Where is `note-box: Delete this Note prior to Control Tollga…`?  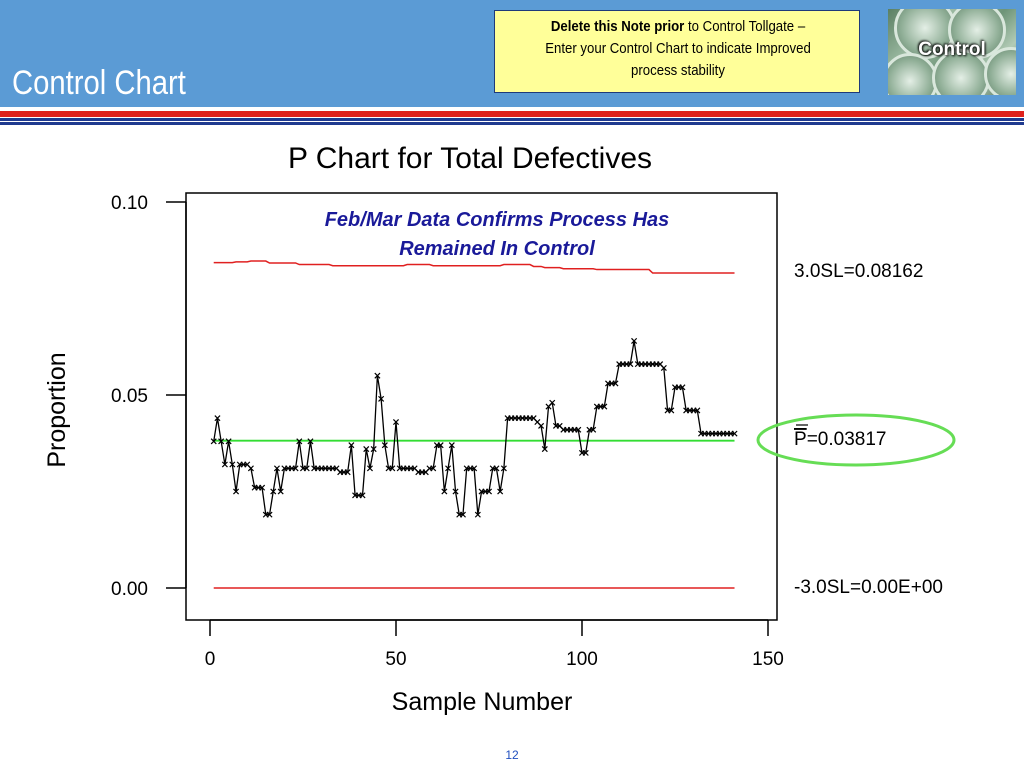
note-box: Delete this Note prior to Control Tollga… is located at coordinates (677, 51).